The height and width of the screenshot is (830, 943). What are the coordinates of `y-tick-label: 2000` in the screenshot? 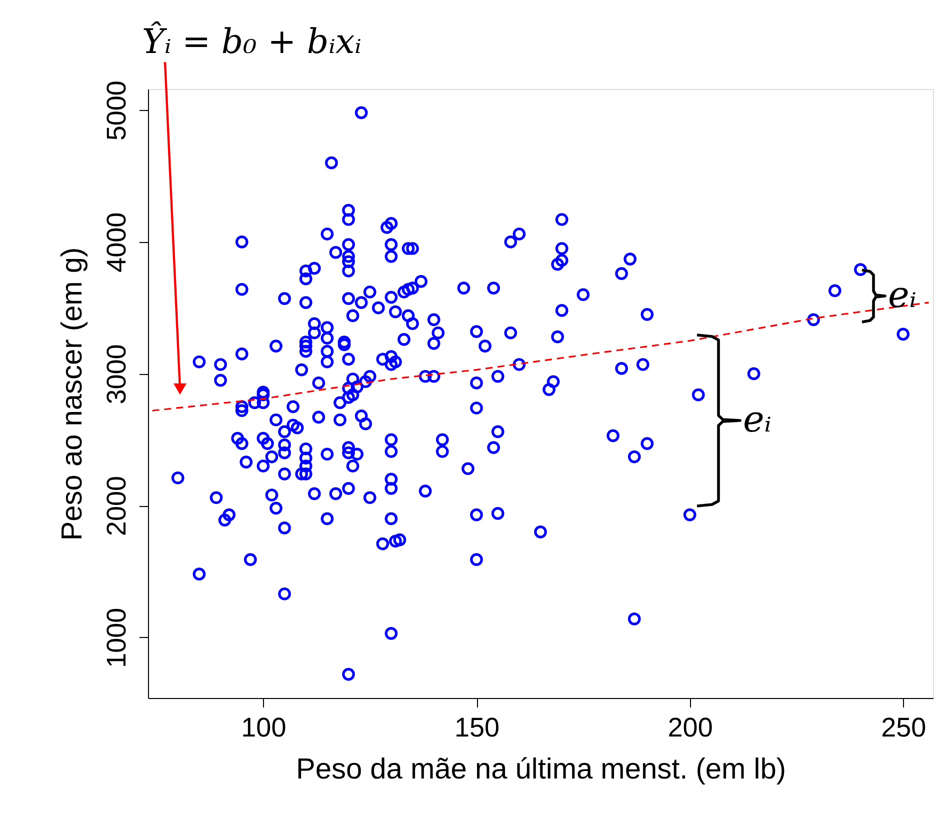 It's located at (117, 506).